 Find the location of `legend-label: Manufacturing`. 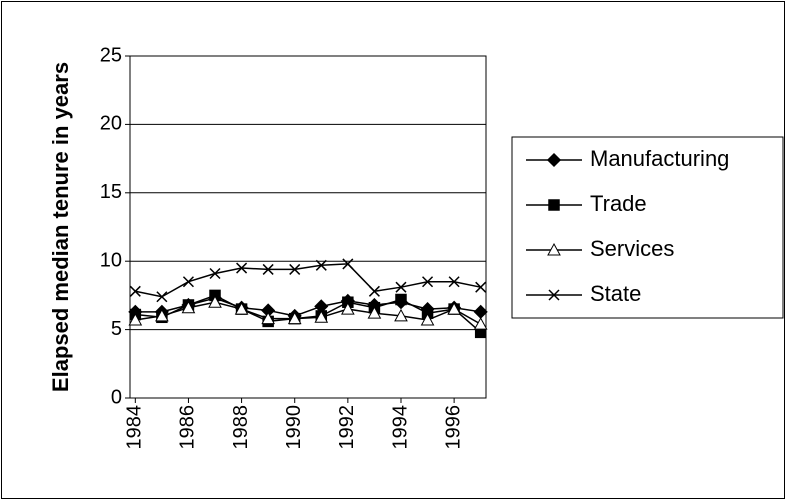

legend-label: Manufacturing is located at coordinates (659, 158).